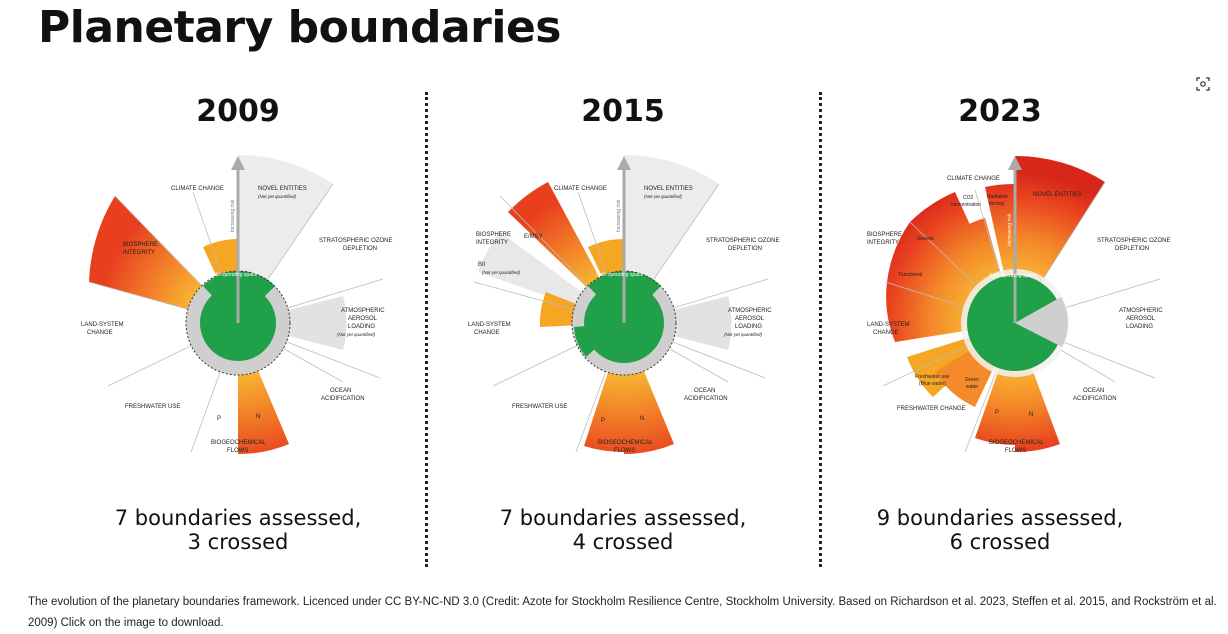  I want to click on label-rad-1: Radiative, so click(997, 197).